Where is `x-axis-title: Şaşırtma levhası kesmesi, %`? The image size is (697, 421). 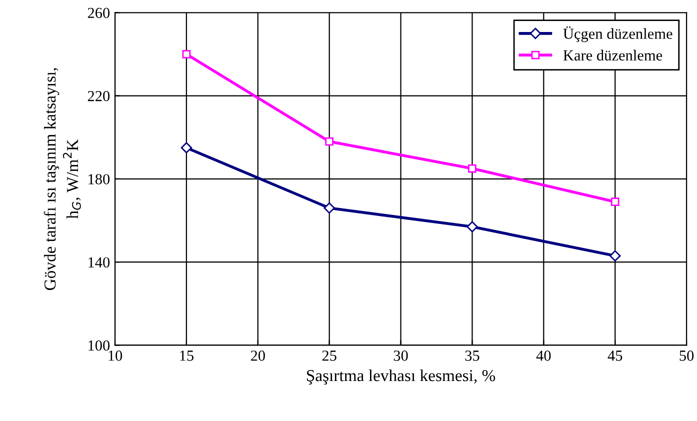
x-axis-title: Şaşırtma levhası kesmesi, % is located at coordinates (401, 377).